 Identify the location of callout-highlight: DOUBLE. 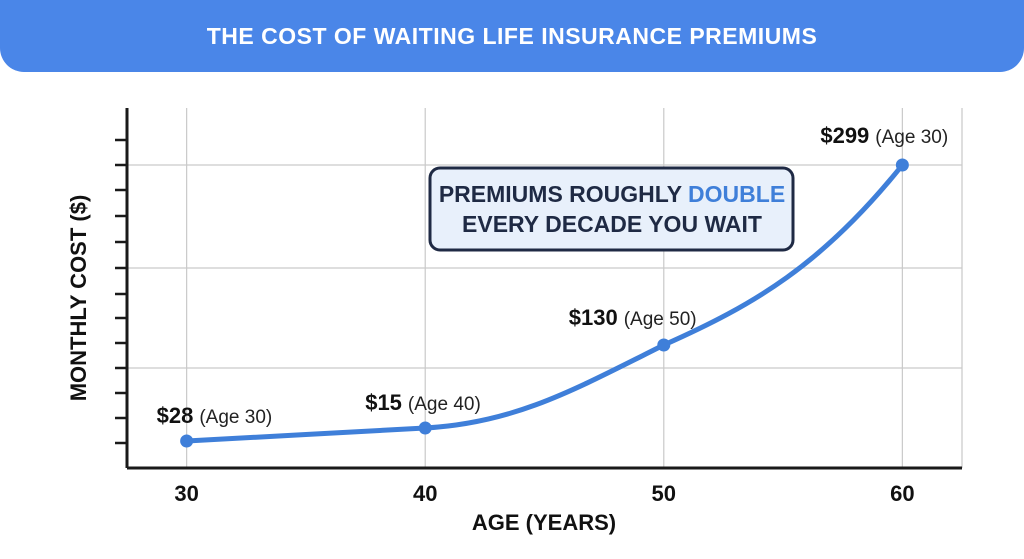
(736, 194).